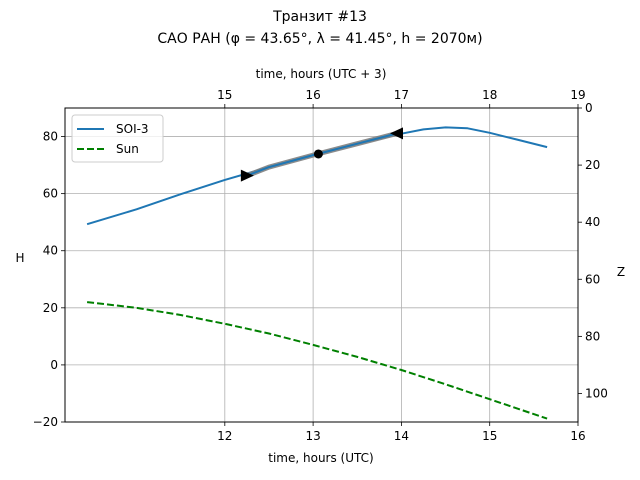 The image size is (640, 480). Describe the element at coordinates (401, 436) in the screenshot. I see `x-tick-label: 14` at that location.